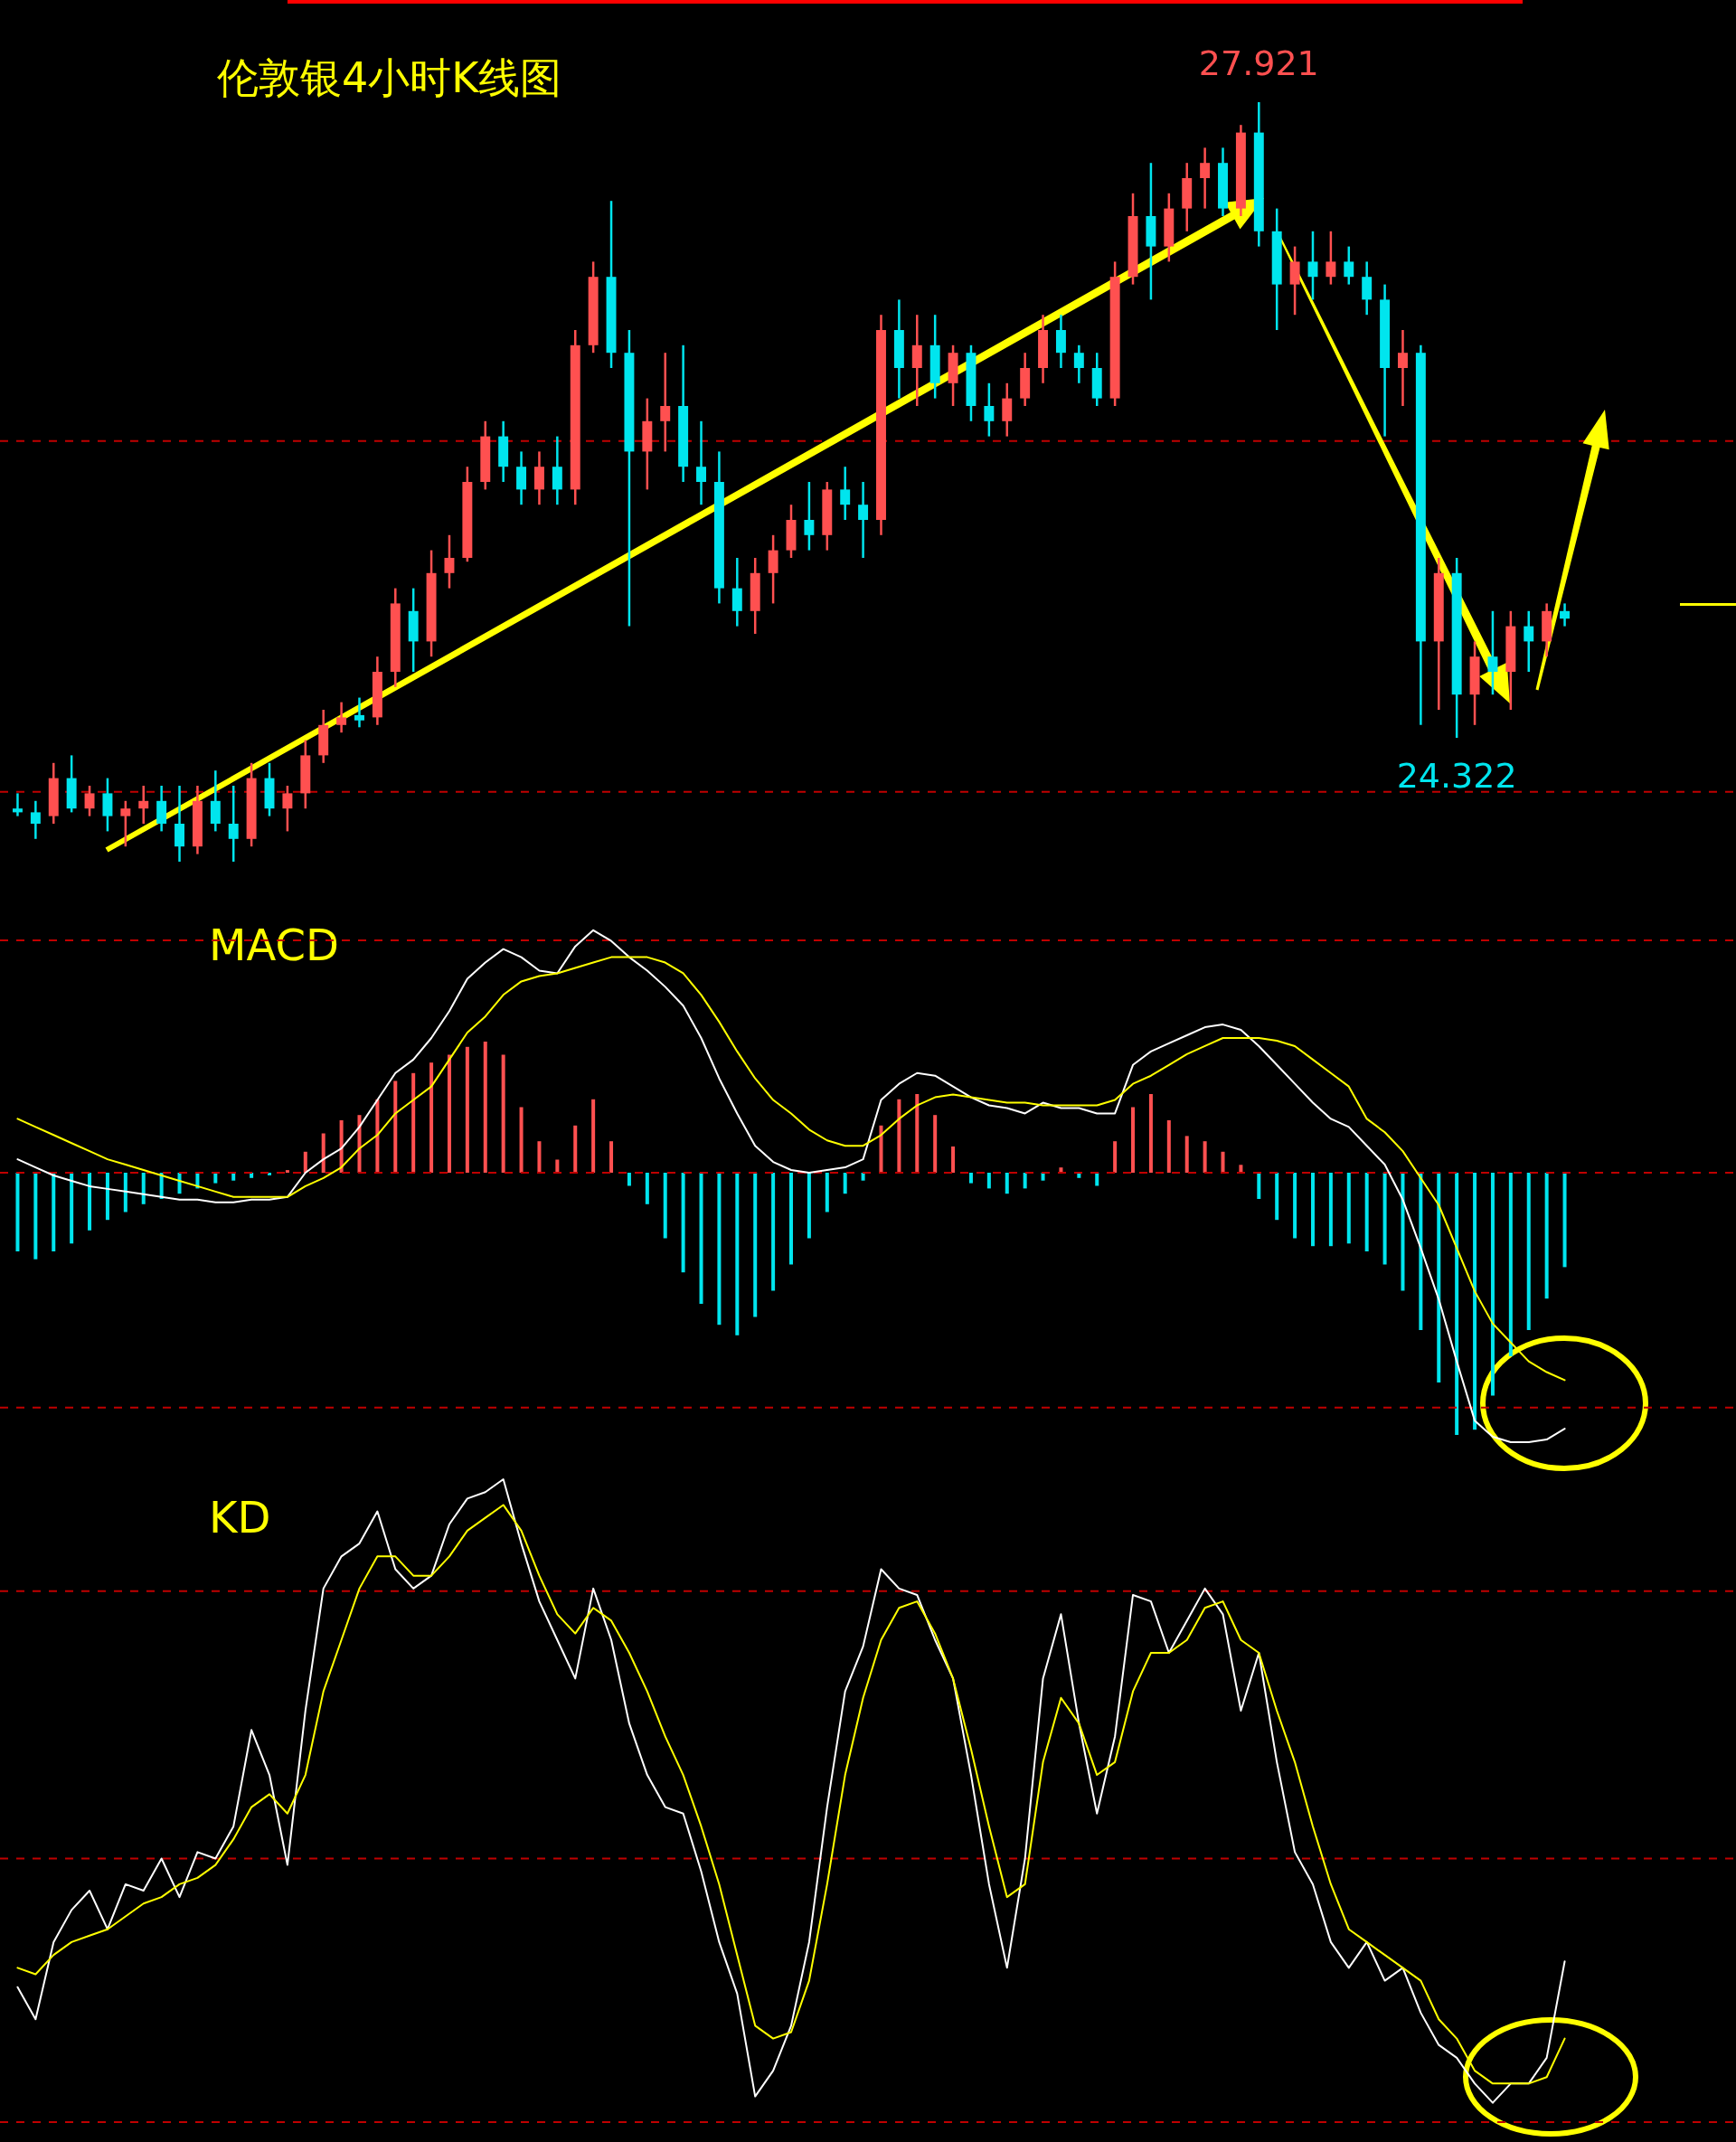  What do you see at coordinates (240, 1517) in the screenshot?
I see `chart-title: KD` at bounding box center [240, 1517].